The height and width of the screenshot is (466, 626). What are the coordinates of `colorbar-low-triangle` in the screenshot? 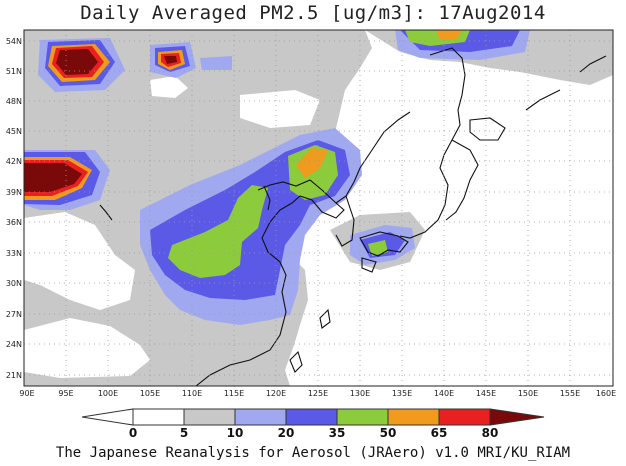 It's located at (107, 417).